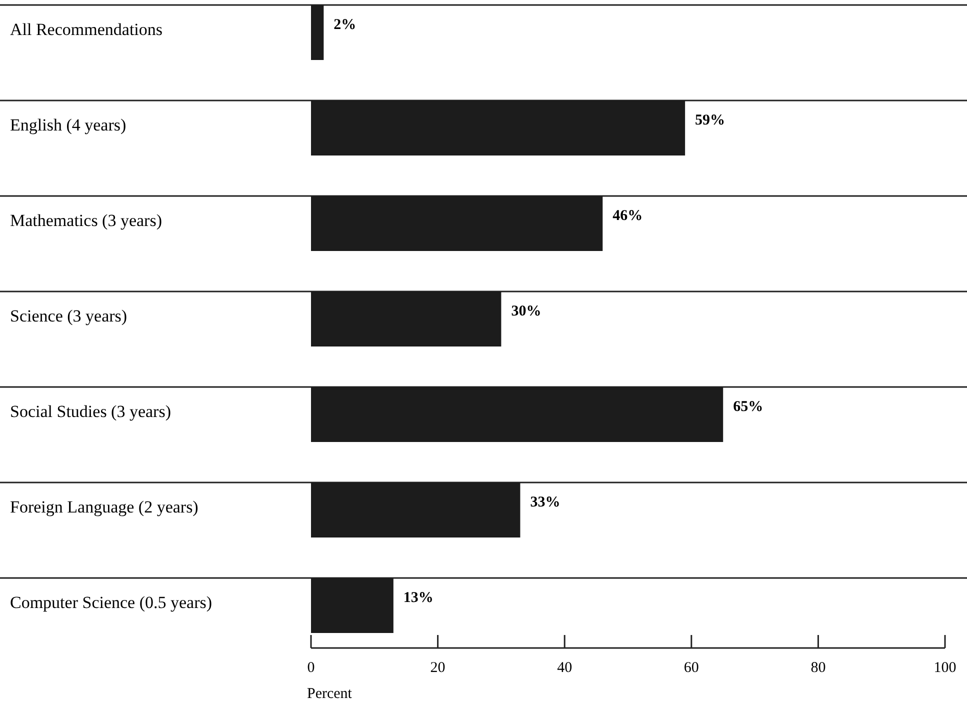 The height and width of the screenshot is (715, 967). What do you see at coordinates (564, 668) in the screenshot?
I see `x-tick-label: 40` at bounding box center [564, 668].